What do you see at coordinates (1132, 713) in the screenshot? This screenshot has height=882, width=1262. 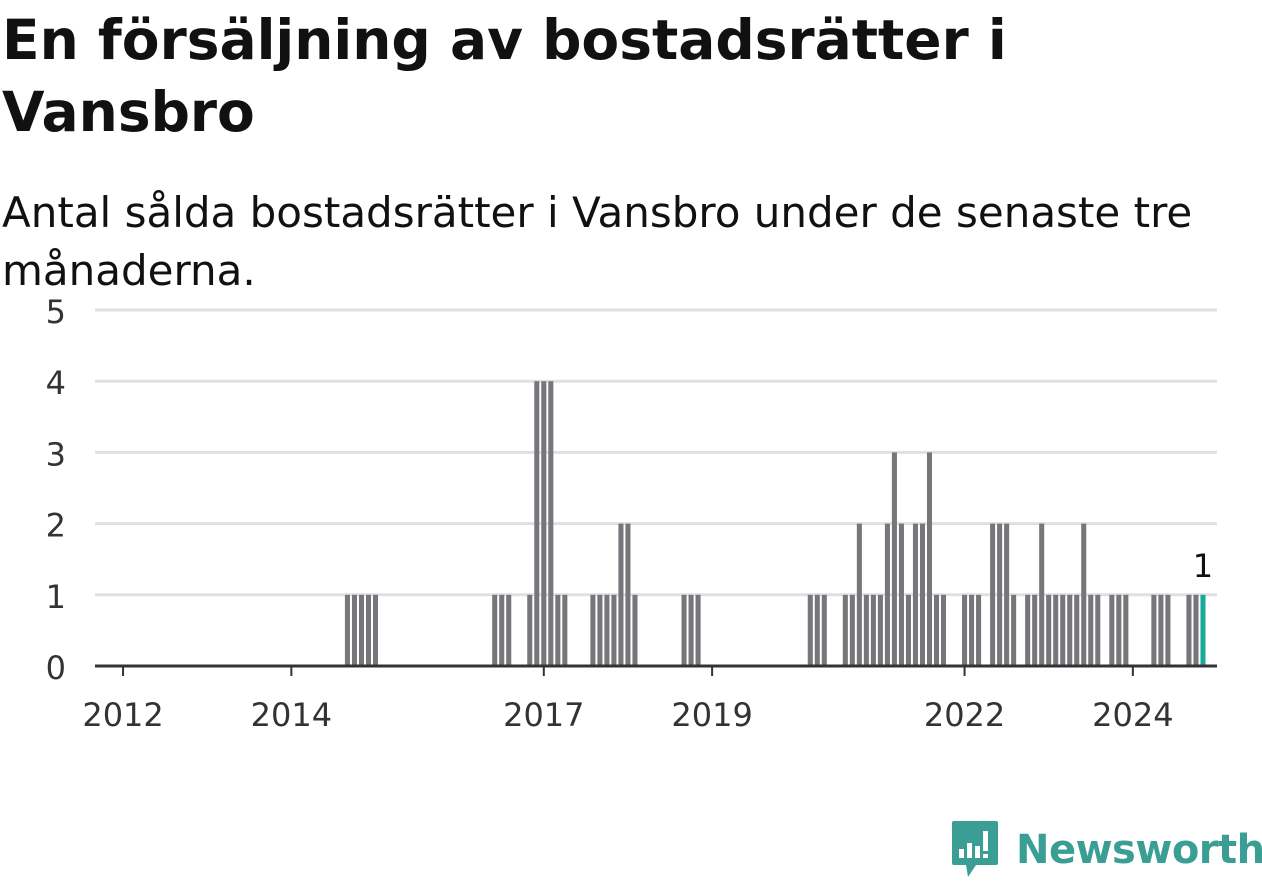 I see `x-tick-label: 2024` at bounding box center [1132, 713].